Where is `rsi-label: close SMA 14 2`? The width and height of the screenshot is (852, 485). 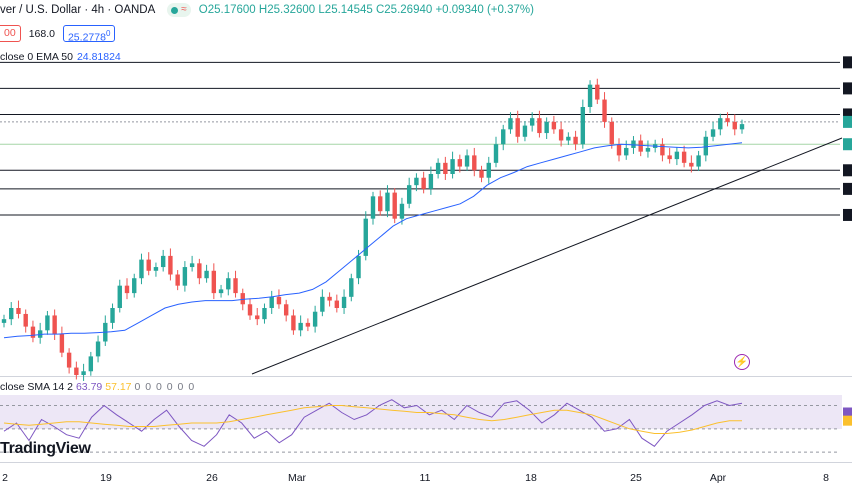 rsi-label: close SMA 14 2 is located at coordinates (36, 387).